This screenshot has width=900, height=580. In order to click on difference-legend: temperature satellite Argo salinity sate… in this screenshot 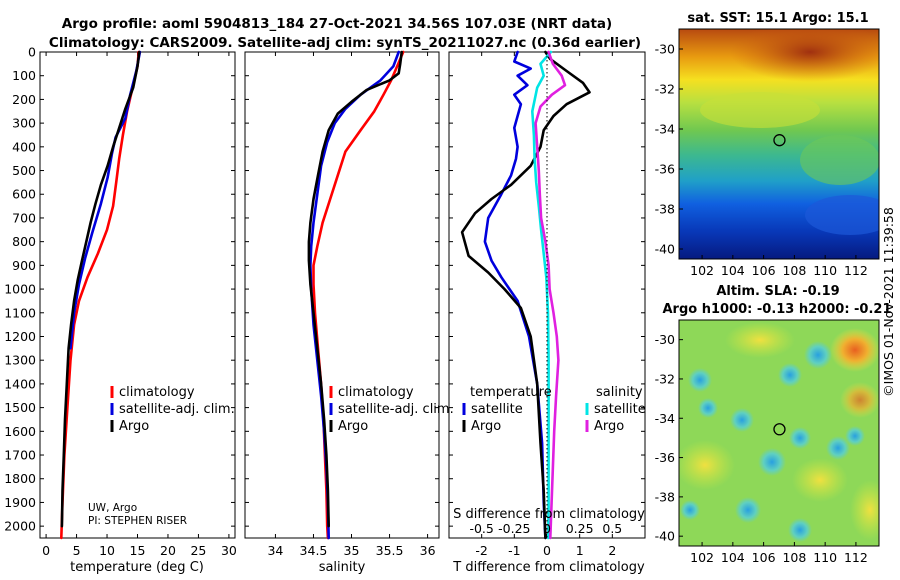, I will do `click(554, 409)`.